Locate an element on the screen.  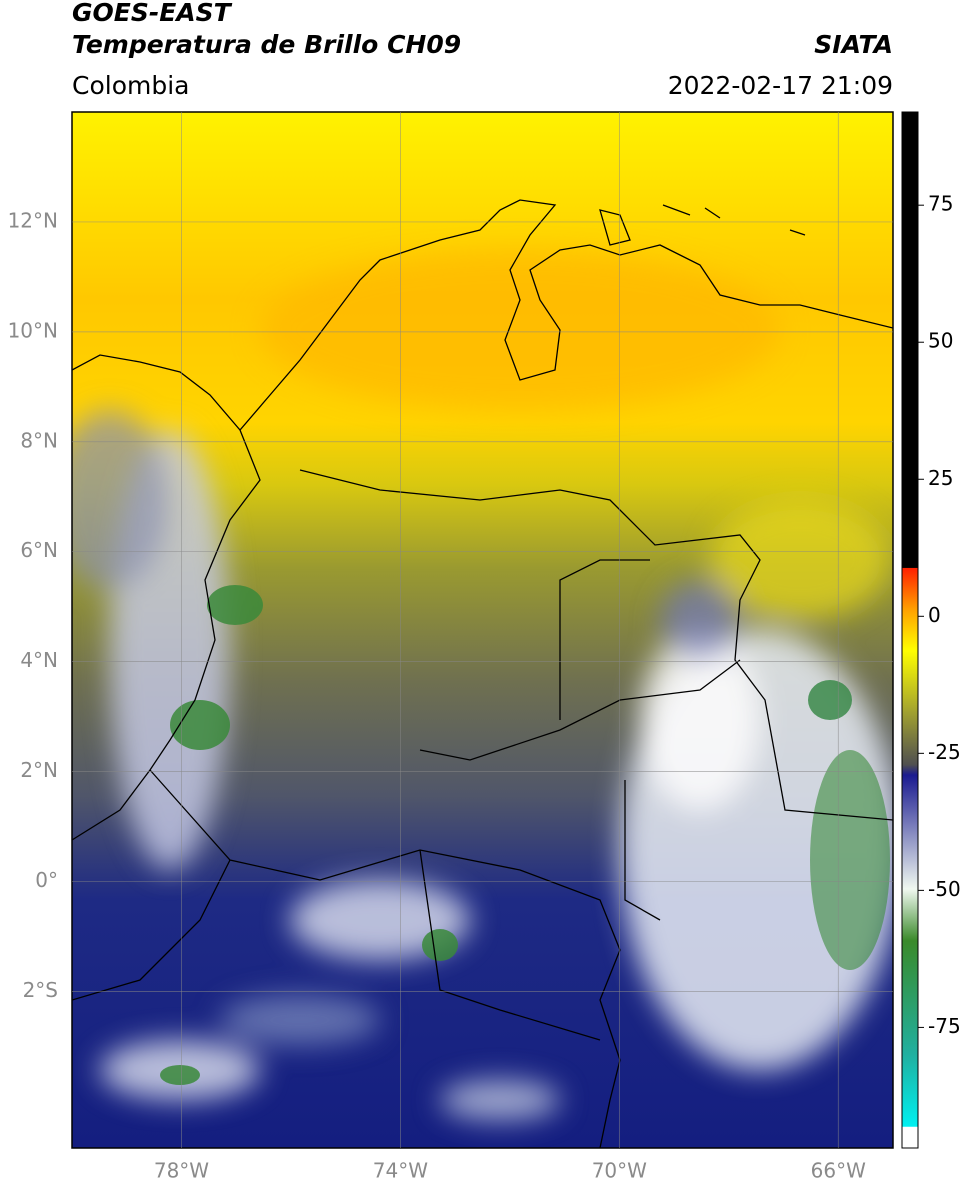
lat-tick-label: 8°N is located at coordinates (39, 440).